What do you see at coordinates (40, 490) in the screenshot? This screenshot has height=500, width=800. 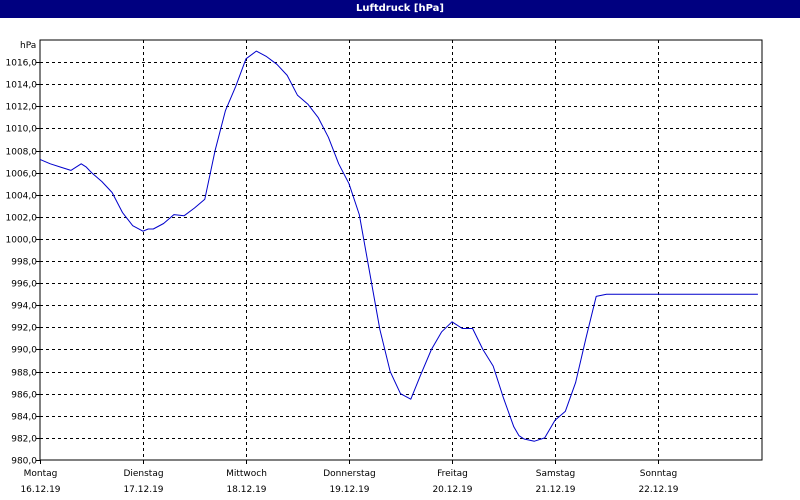 I see `x-tick-date-label: 16.12.19` at bounding box center [40, 490].